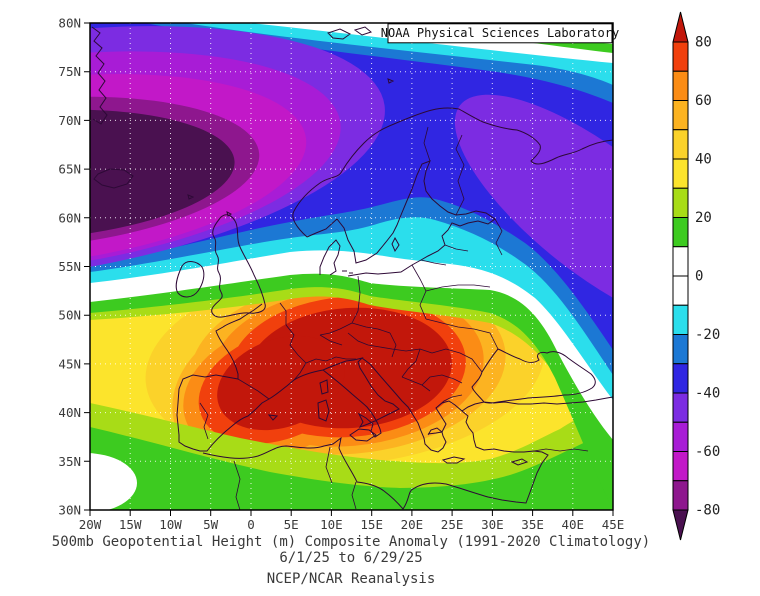  I want to click on lon-tick-label: 15E, so click(371, 524).